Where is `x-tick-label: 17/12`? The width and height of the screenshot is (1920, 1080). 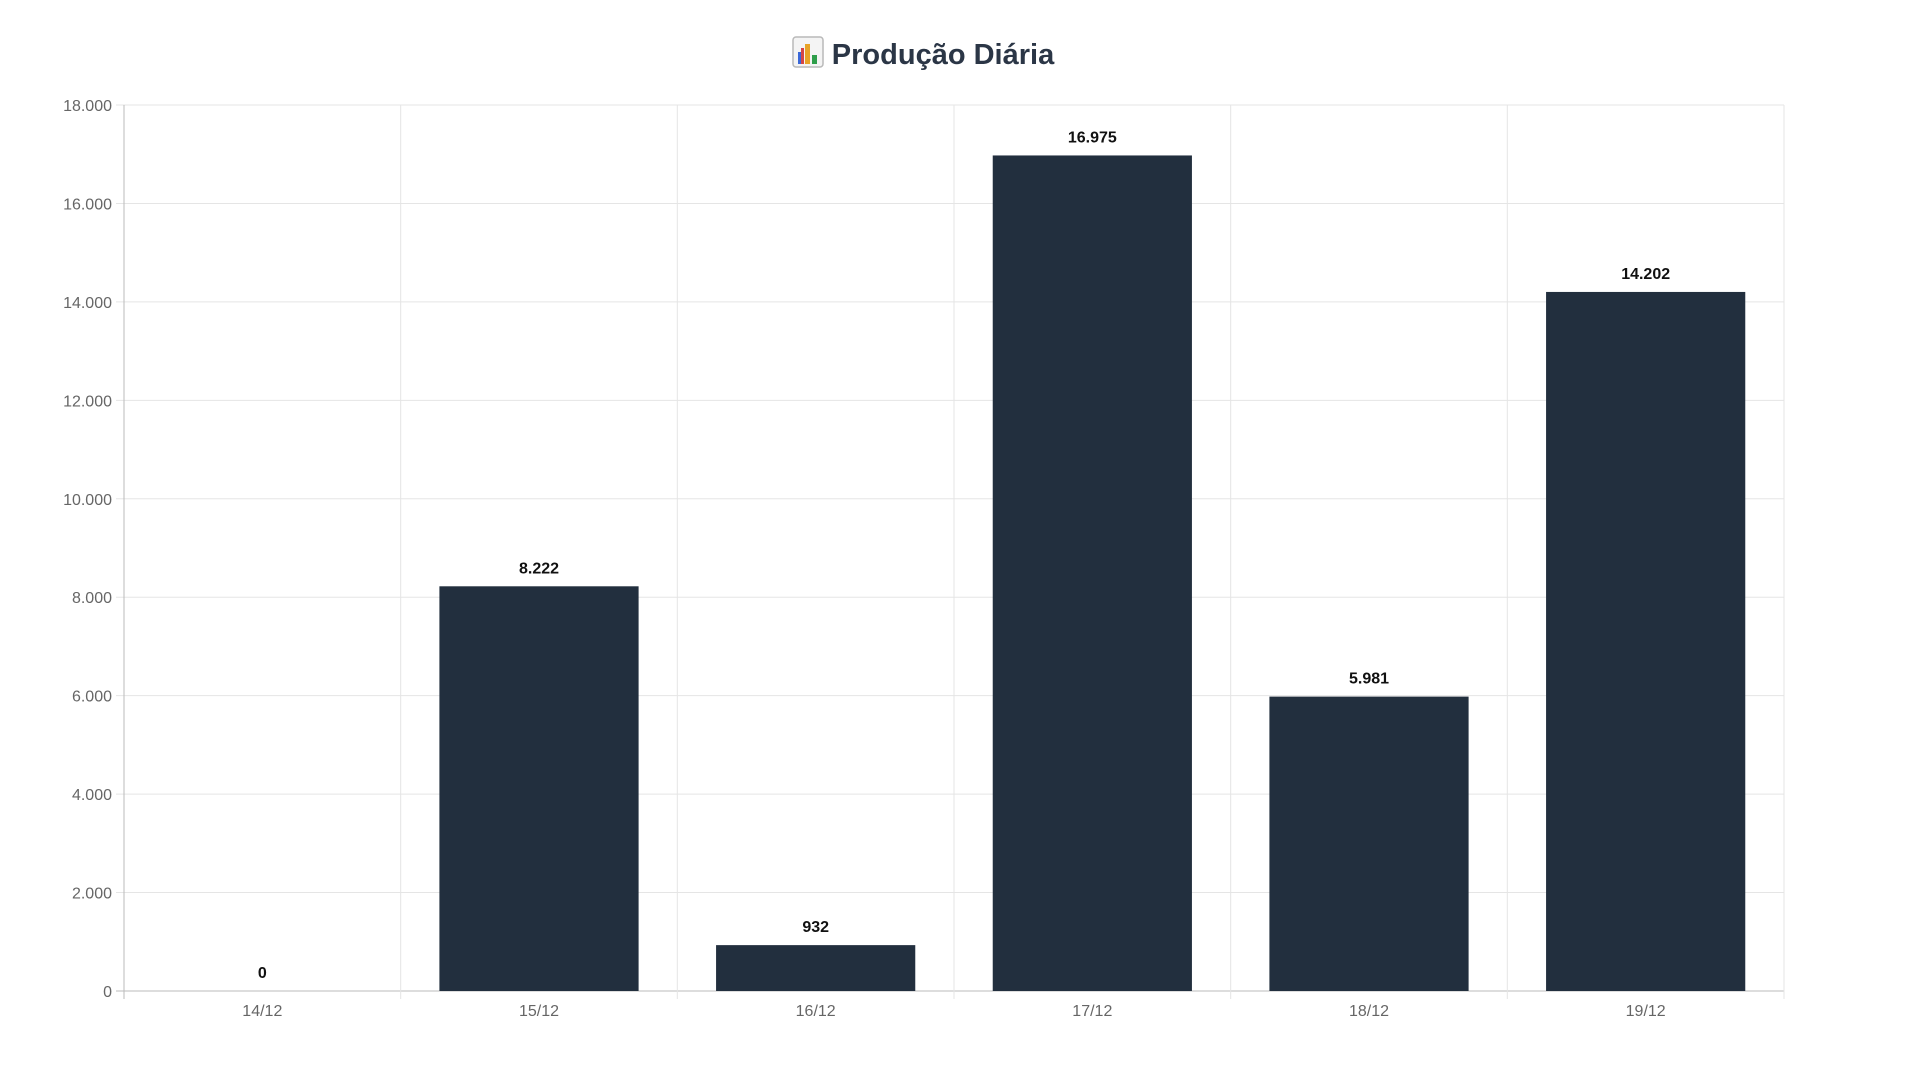 x-tick-label: 17/12 is located at coordinates (1092, 1011).